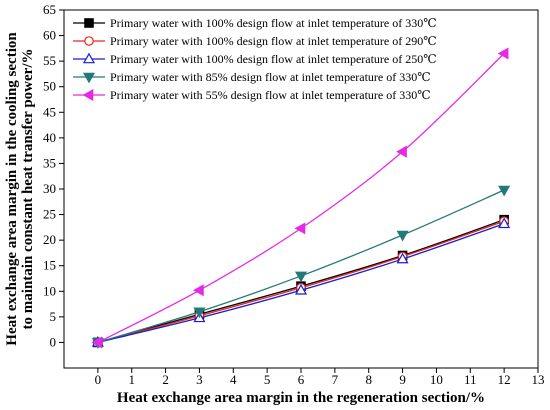 The image size is (550, 410). I want to click on x-tick-label: 11, so click(470, 379).